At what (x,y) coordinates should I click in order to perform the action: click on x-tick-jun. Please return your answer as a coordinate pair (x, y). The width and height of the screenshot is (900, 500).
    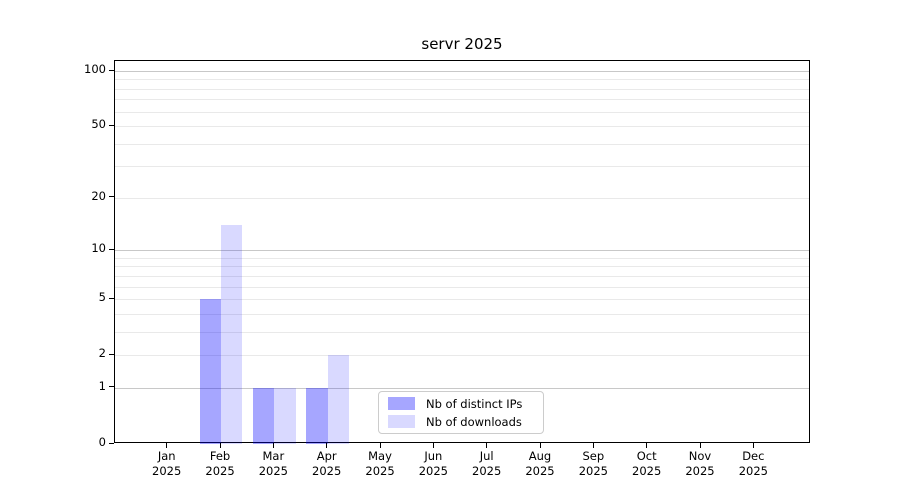
    Looking at the image, I should click on (433, 445).